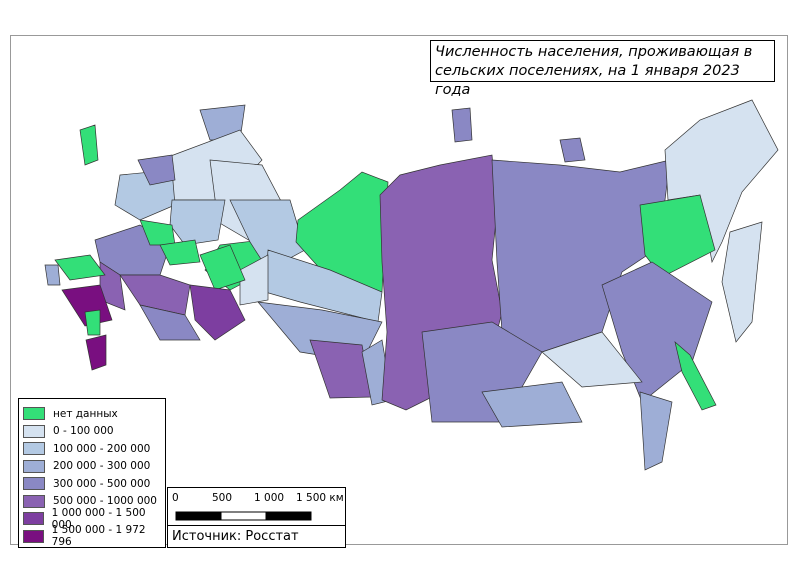 This screenshot has height=566, width=800. Describe the element at coordinates (83, 431) in the screenshot. I see `legend-label: 0 - 100 000` at that location.